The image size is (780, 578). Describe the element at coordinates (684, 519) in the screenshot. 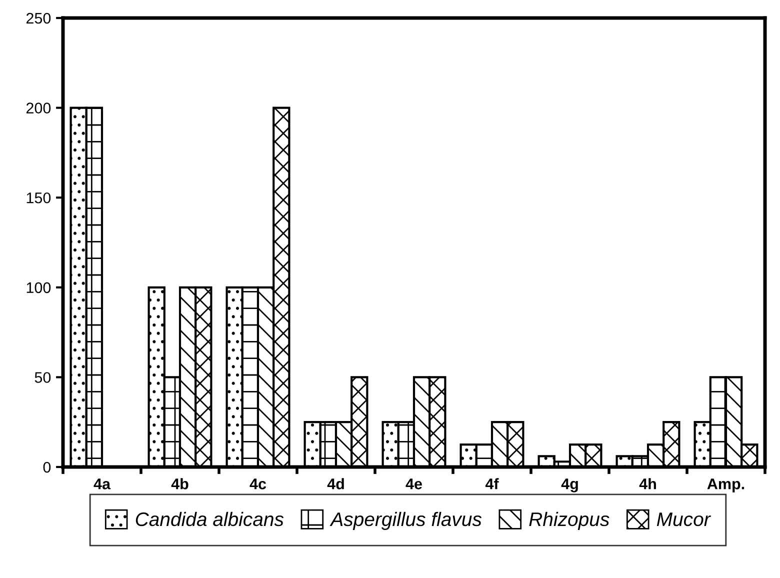

I see `legend-label: Mucor` at that location.